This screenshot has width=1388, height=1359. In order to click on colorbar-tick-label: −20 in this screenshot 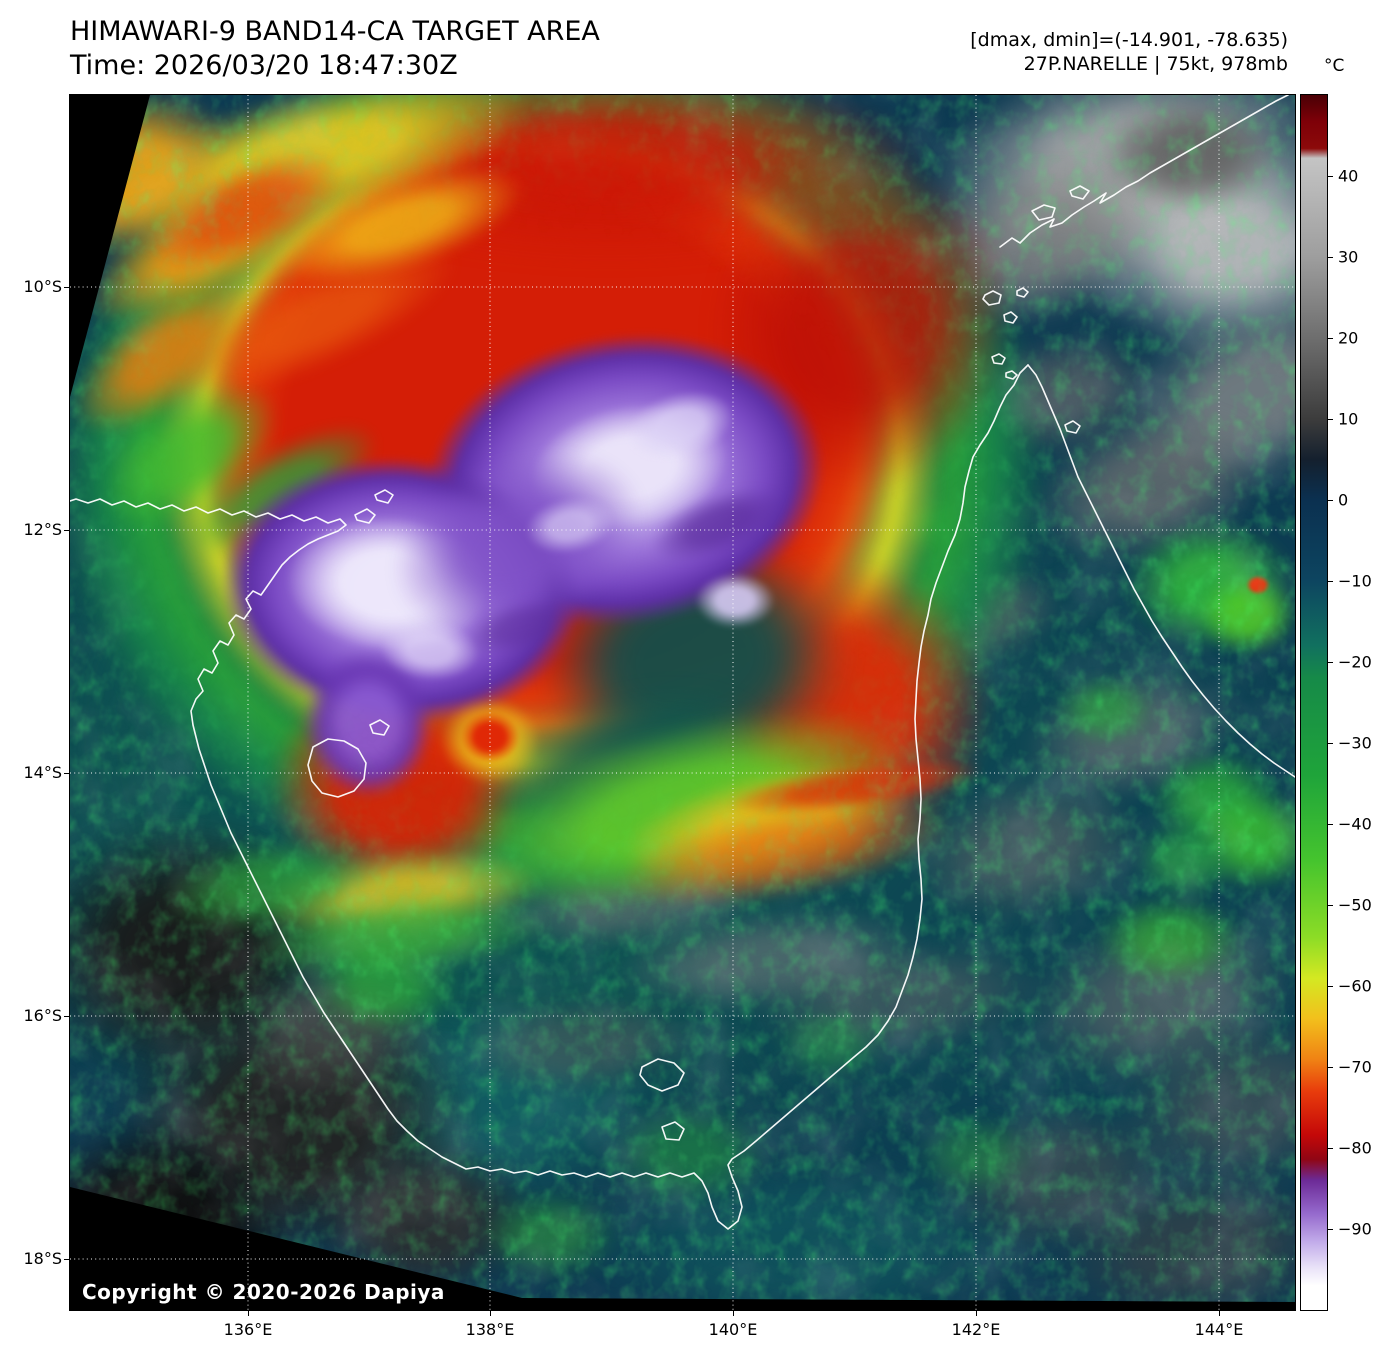, I will do `click(1355, 662)`.